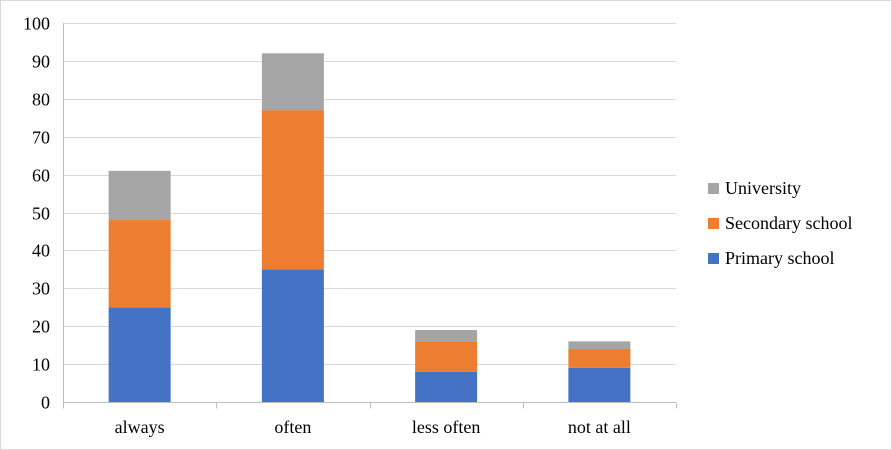 The image size is (892, 450). What do you see at coordinates (45, 403) in the screenshot?
I see `y-tick-label-0: 0` at bounding box center [45, 403].